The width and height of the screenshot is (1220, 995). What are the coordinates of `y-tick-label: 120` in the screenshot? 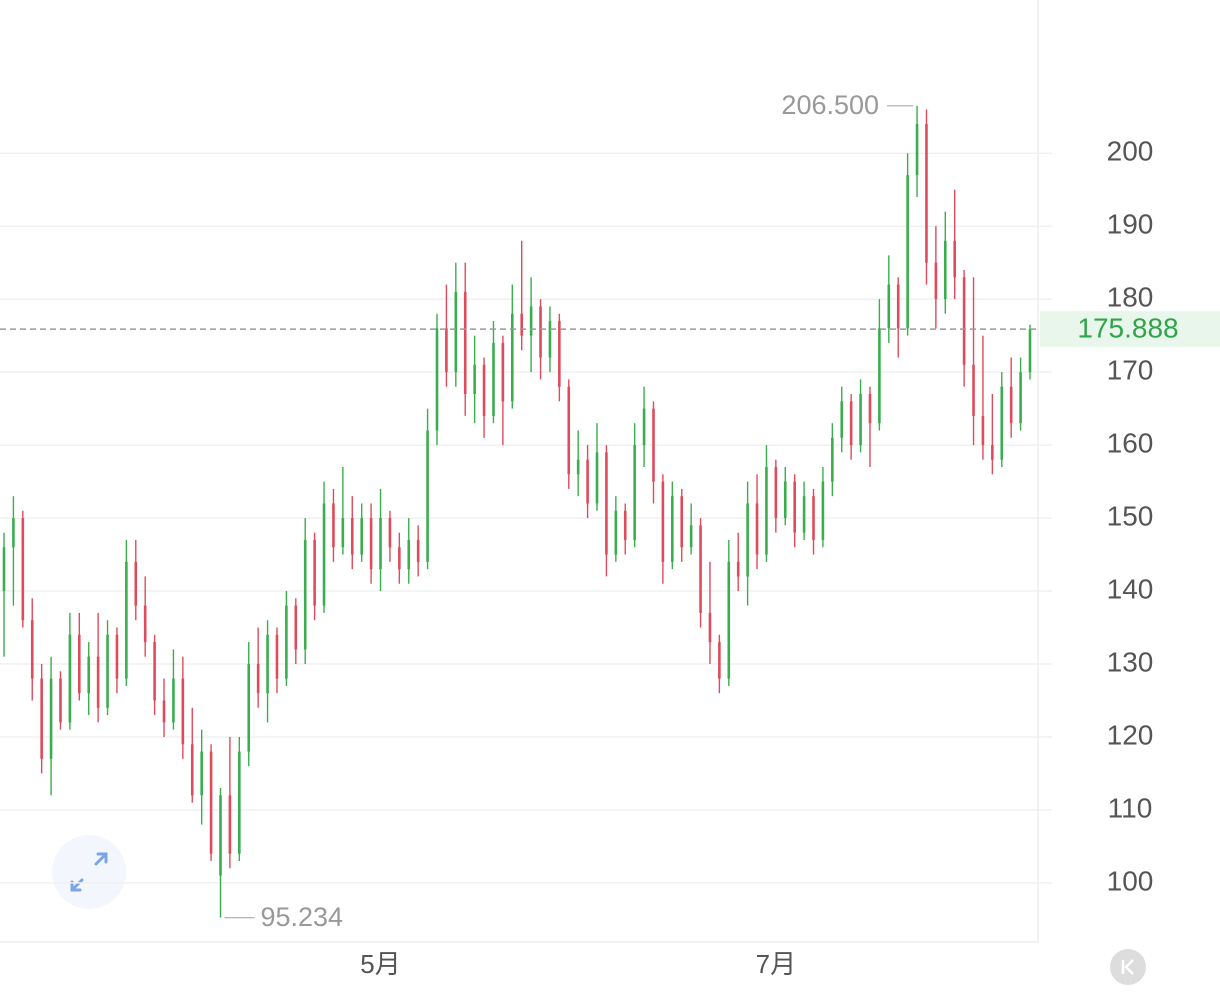 It's located at (1130, 734).